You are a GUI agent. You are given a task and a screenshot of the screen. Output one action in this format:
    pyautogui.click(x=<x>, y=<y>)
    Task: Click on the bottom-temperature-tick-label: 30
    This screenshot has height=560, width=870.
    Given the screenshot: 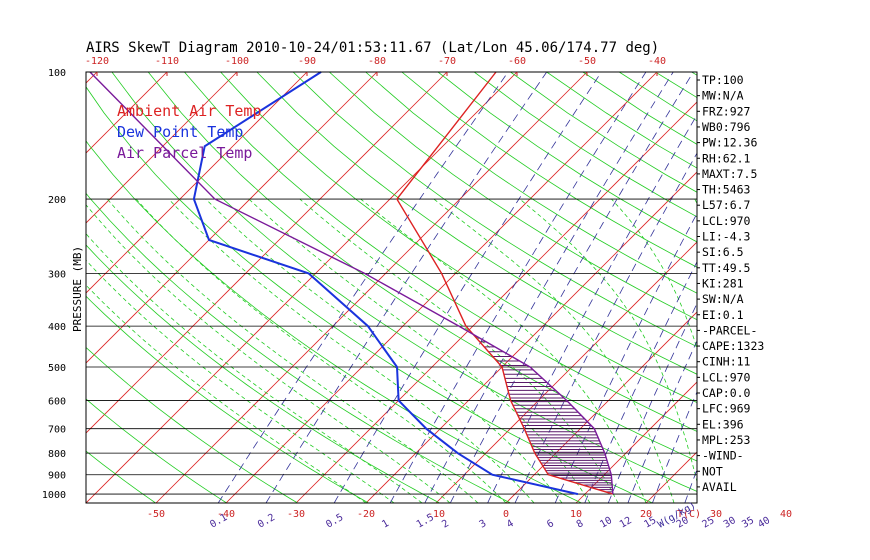 What is the action you would take?
    pyautogui.click(x=716, y=514)
    